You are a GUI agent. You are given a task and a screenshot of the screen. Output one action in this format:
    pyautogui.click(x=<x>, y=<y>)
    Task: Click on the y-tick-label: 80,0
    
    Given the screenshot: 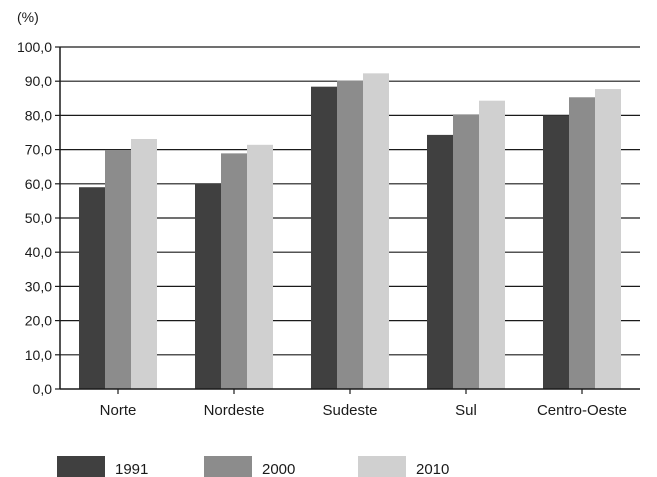 What is the action you would take?
    pyautogui.click(x=38, y=115)
    